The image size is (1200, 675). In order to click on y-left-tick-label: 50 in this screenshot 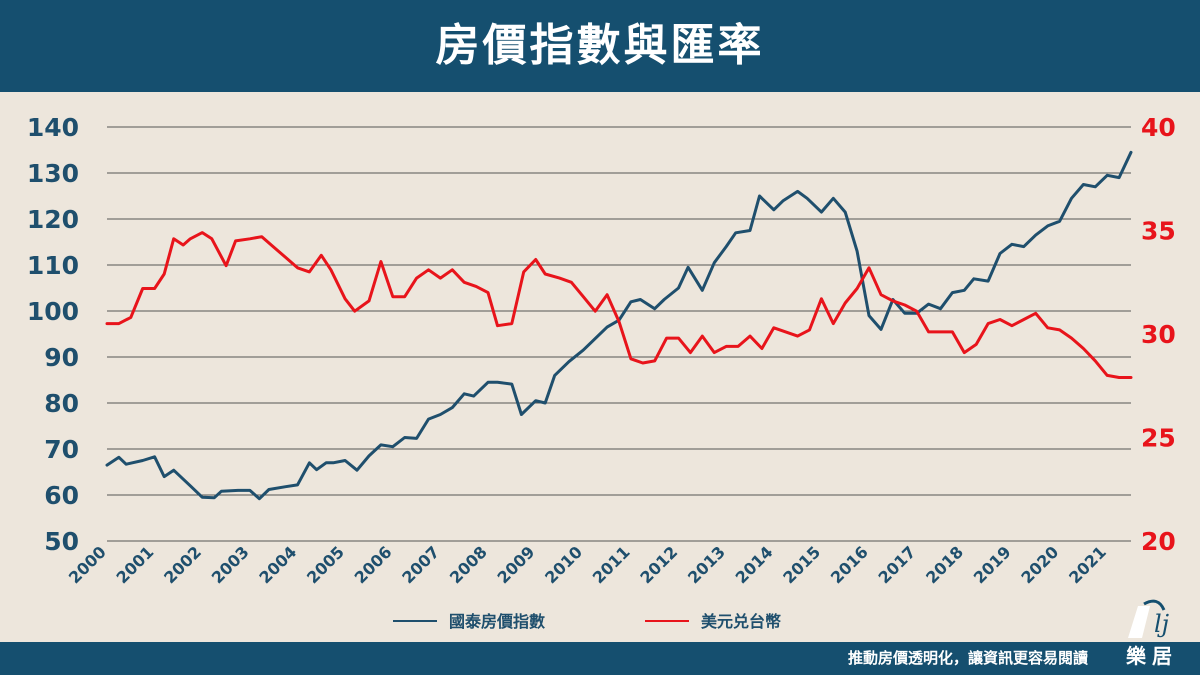, I will do `click(61, 541)`.